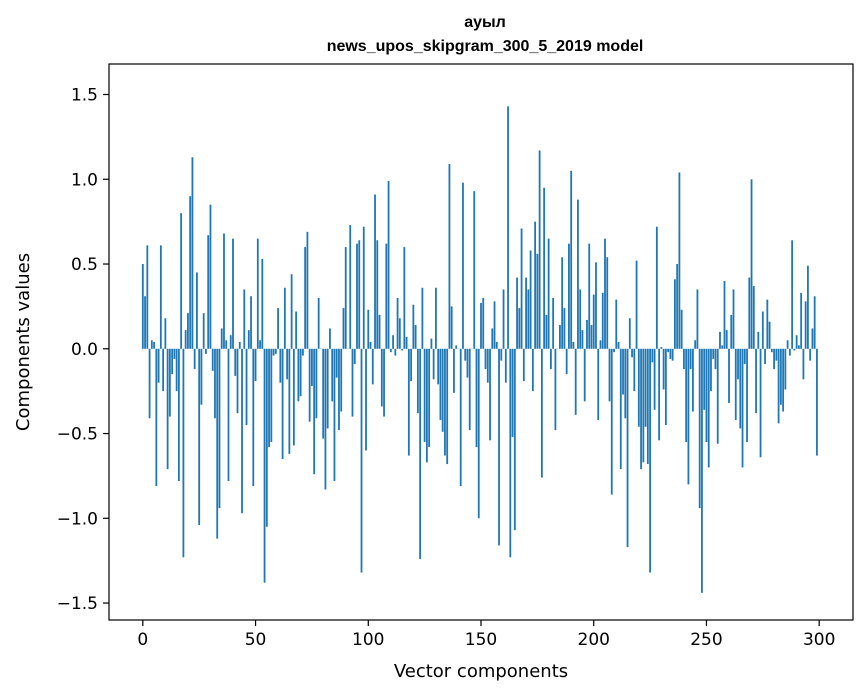  I want to click on x-tick-label: 300, so click(819, 640).